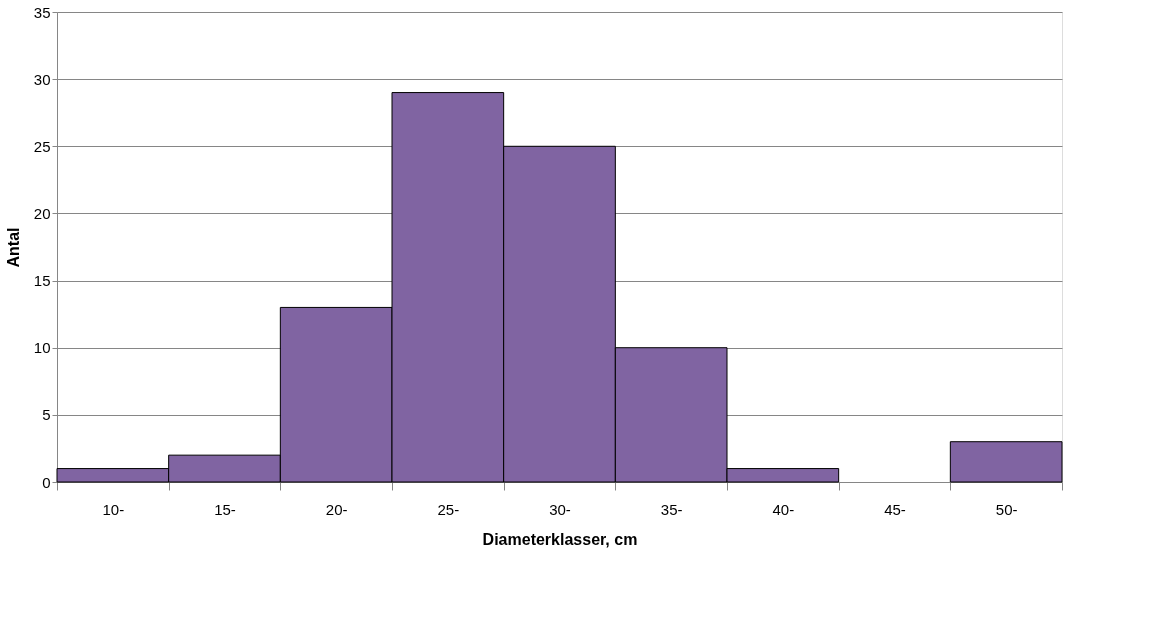 The width and height of the screenshot is (1173, 640). Describe the element at coordinates (13, 247) in the screenshot. I see `y-axis-title: Antal` at that location.